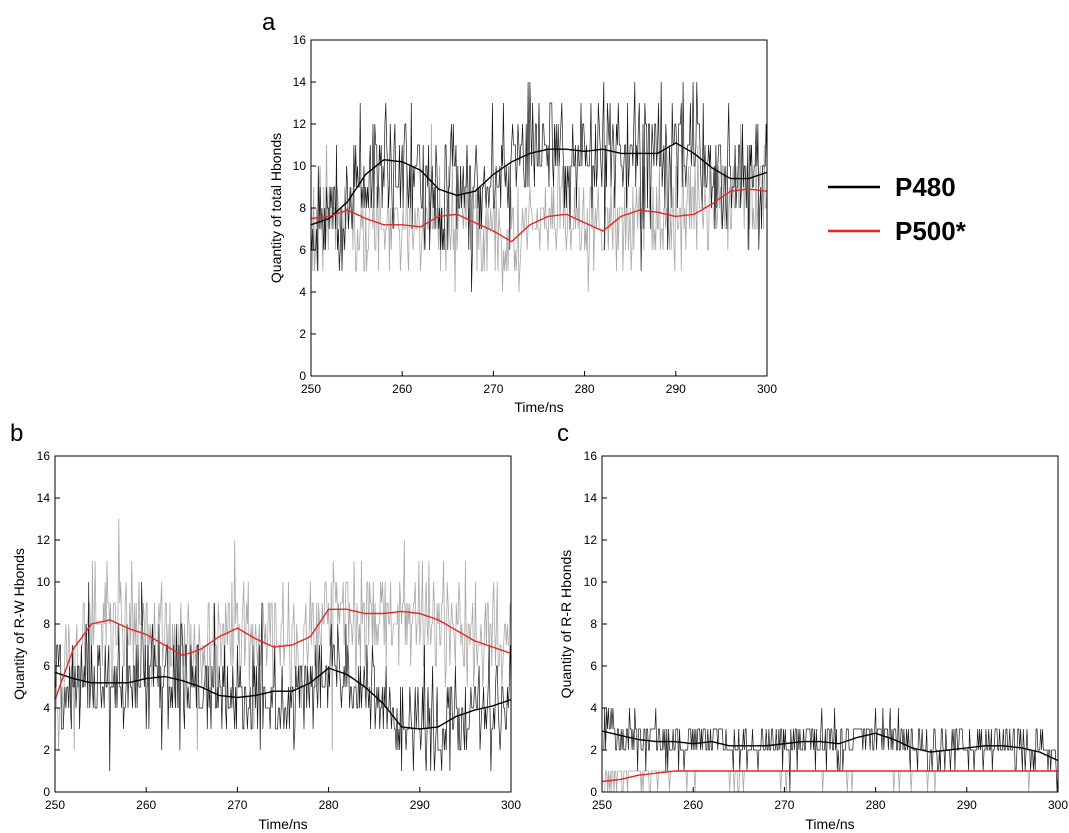 This screenshot has height=833, width=1069. What do you see at coordinates (300, 40) in the screenshot?
I see `panel-a-ytick-label: 16` at bounding box center [300, 40].